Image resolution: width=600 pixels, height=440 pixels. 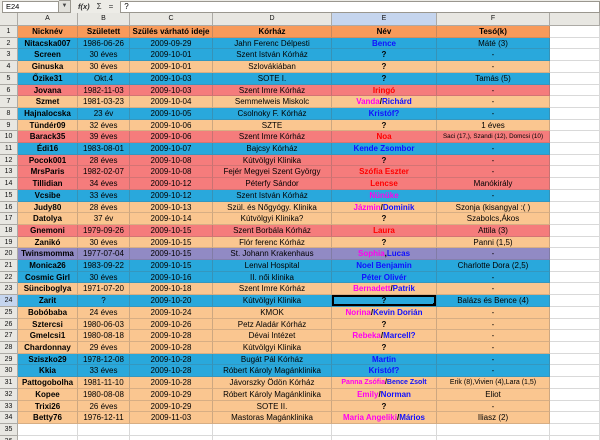 What do you see at coordinates (575, 113) in the screenshot?
I see `cell-G8` at bounding box center [575, 113].